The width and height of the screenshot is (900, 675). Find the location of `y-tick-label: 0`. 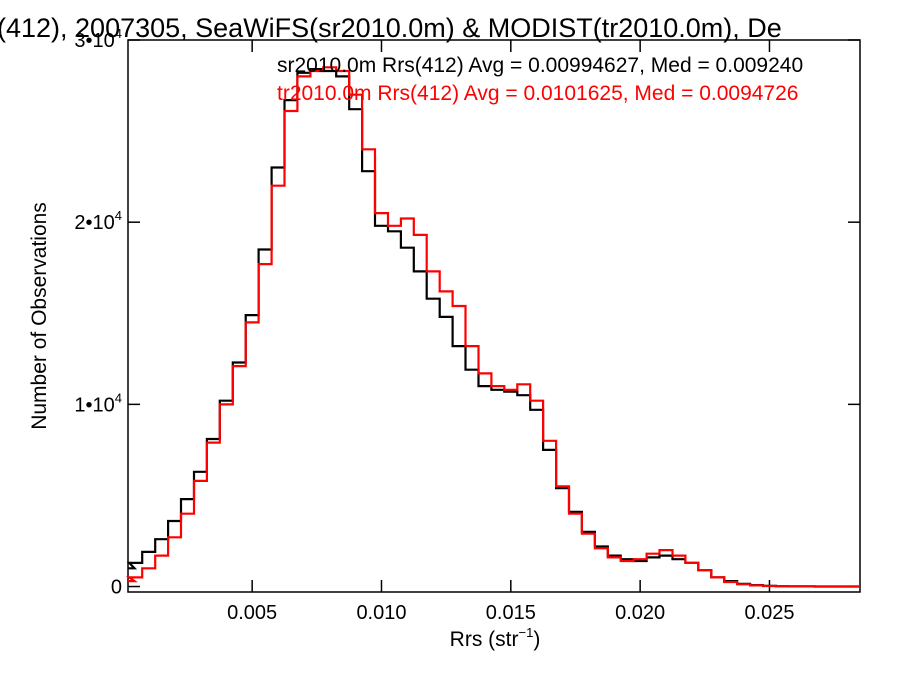

y-tick-label: 0 is located at coordinates (116, 588).